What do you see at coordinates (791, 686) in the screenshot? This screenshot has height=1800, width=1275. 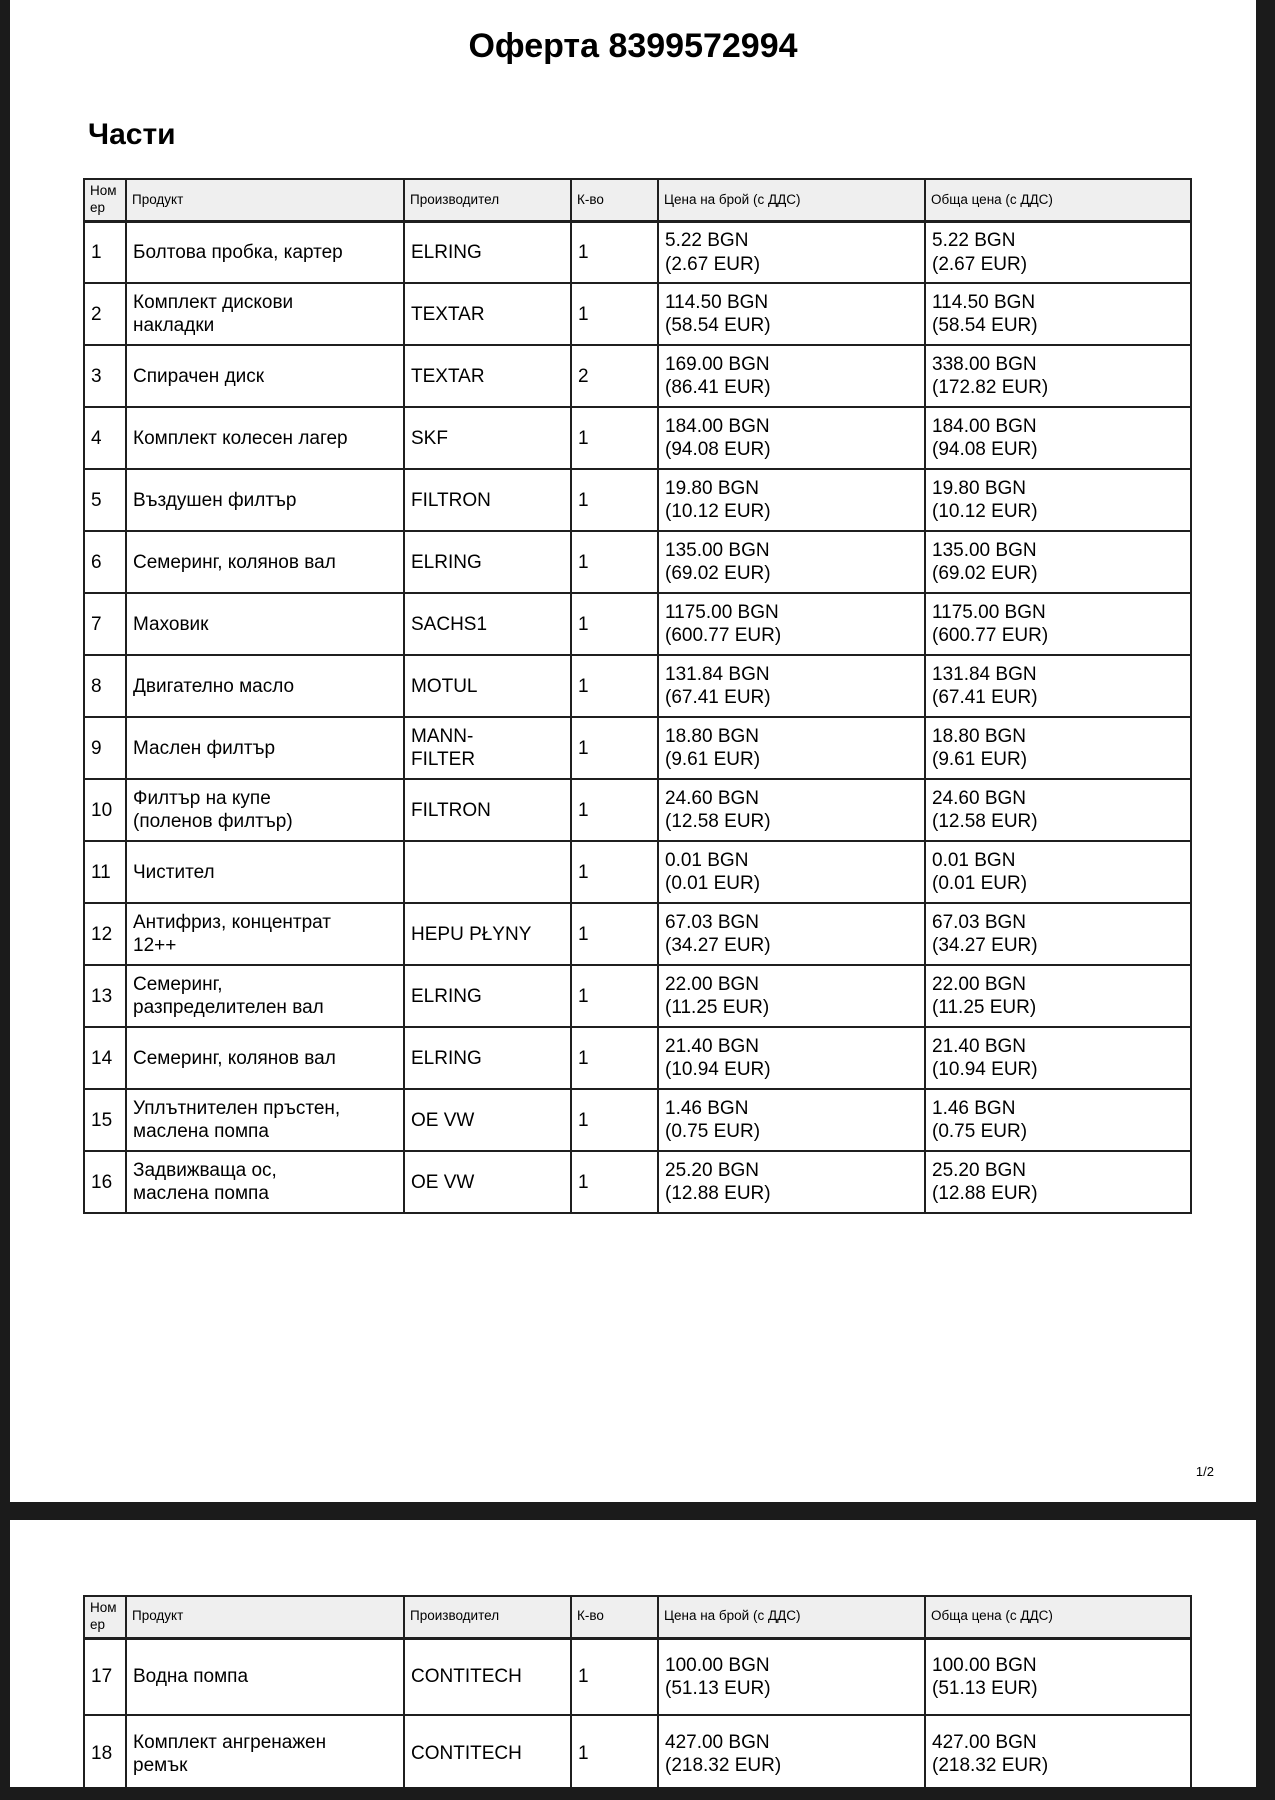 I see `cell-unit-price: 131.84 BGN (67.41 EUR)` at bounding box center [791, 686].